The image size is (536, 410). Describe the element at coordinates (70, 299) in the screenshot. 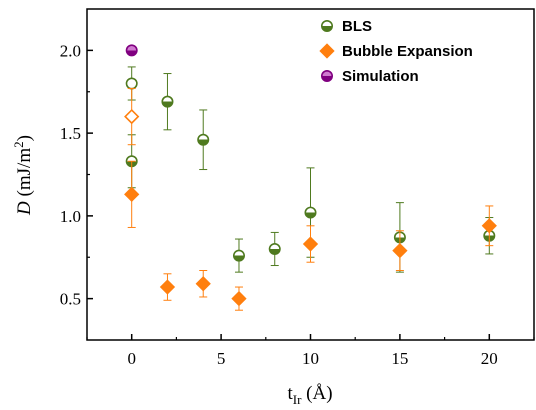

I see `y-tick-label: 0.5` at that location.